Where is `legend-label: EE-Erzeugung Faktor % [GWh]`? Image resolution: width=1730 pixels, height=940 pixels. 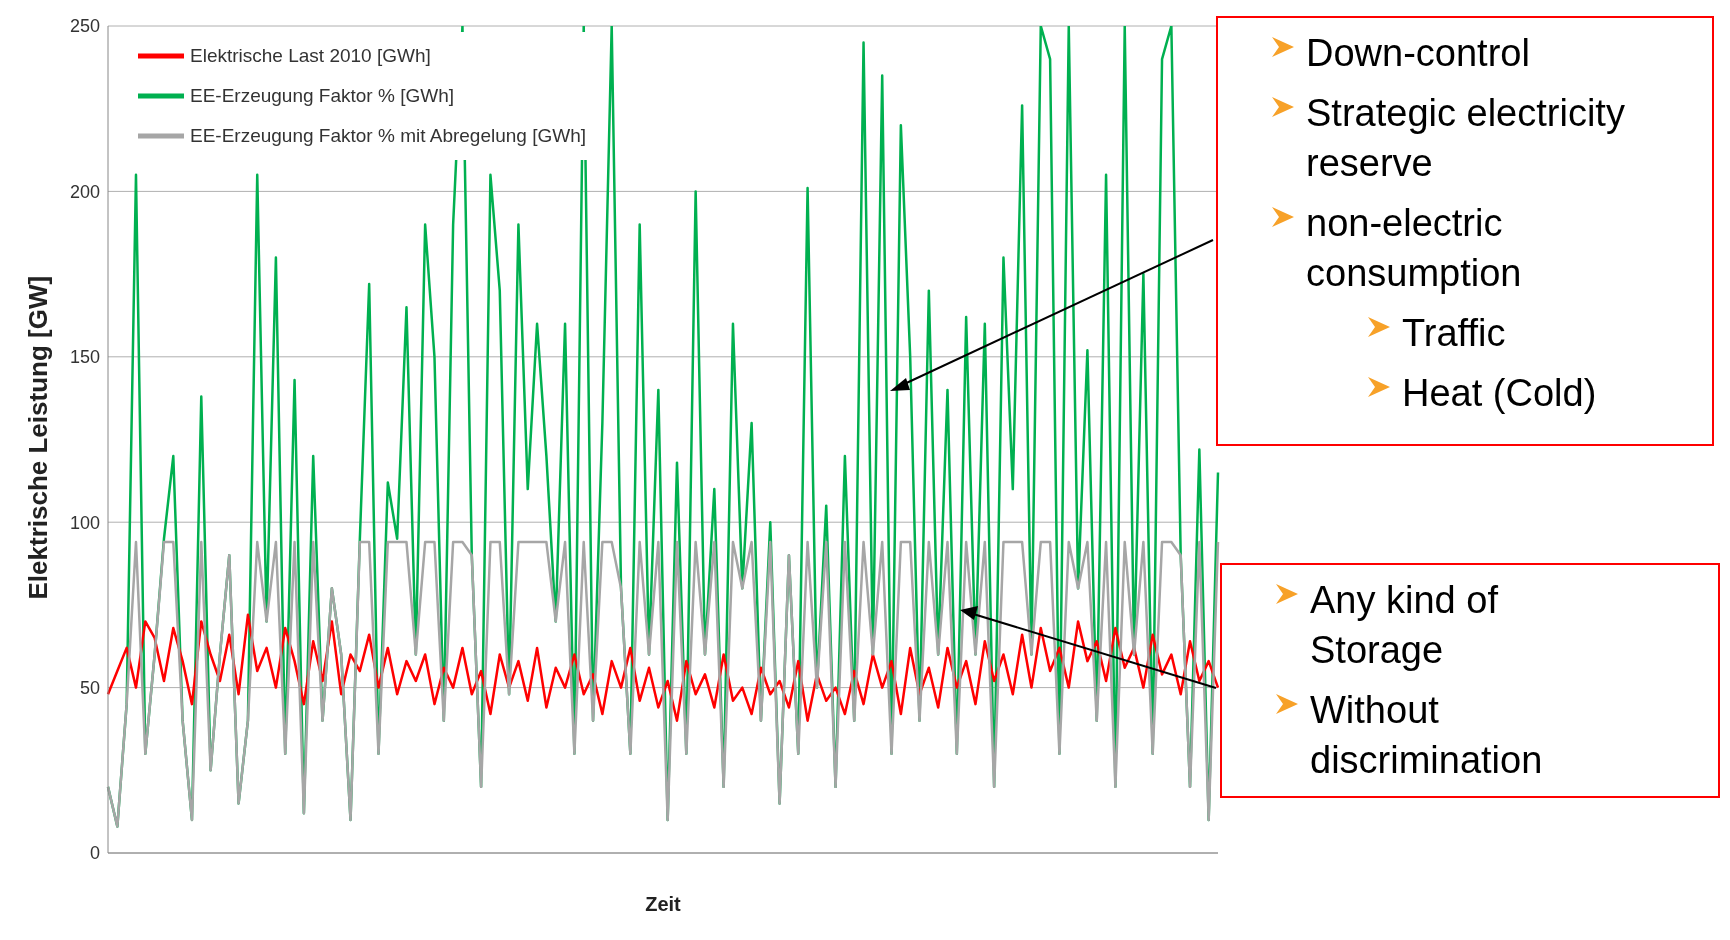 legend-label: EE-Erzeugung Faktor % [GWh] is located at coordinates (322, 96).